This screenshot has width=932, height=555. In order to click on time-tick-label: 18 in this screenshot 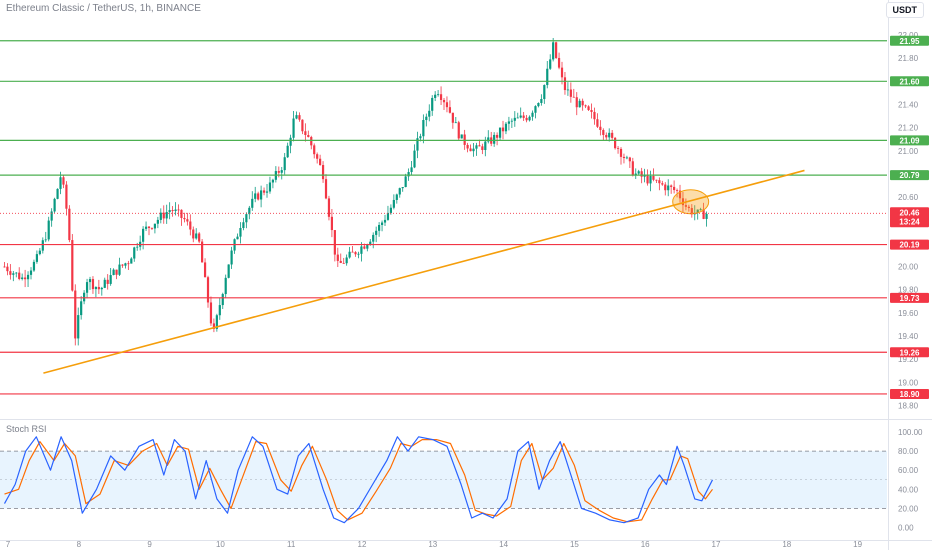, I will do `click(786, 544)`.